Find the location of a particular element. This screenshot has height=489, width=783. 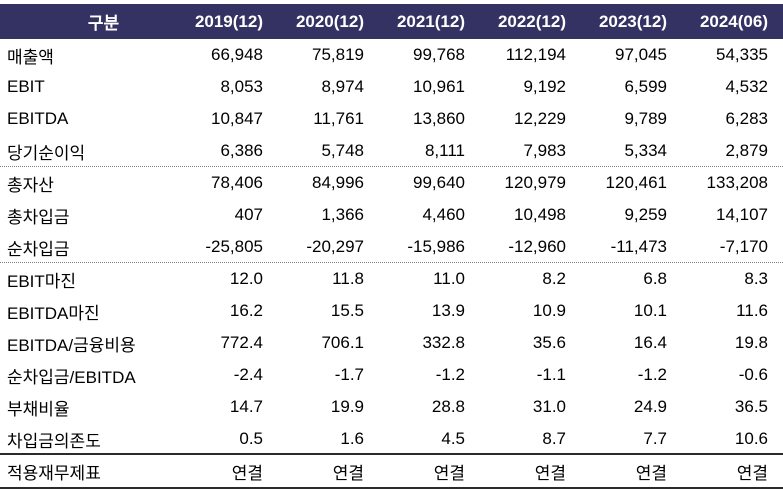

cell-value: 99,768 is located at coordinates (439, 54).